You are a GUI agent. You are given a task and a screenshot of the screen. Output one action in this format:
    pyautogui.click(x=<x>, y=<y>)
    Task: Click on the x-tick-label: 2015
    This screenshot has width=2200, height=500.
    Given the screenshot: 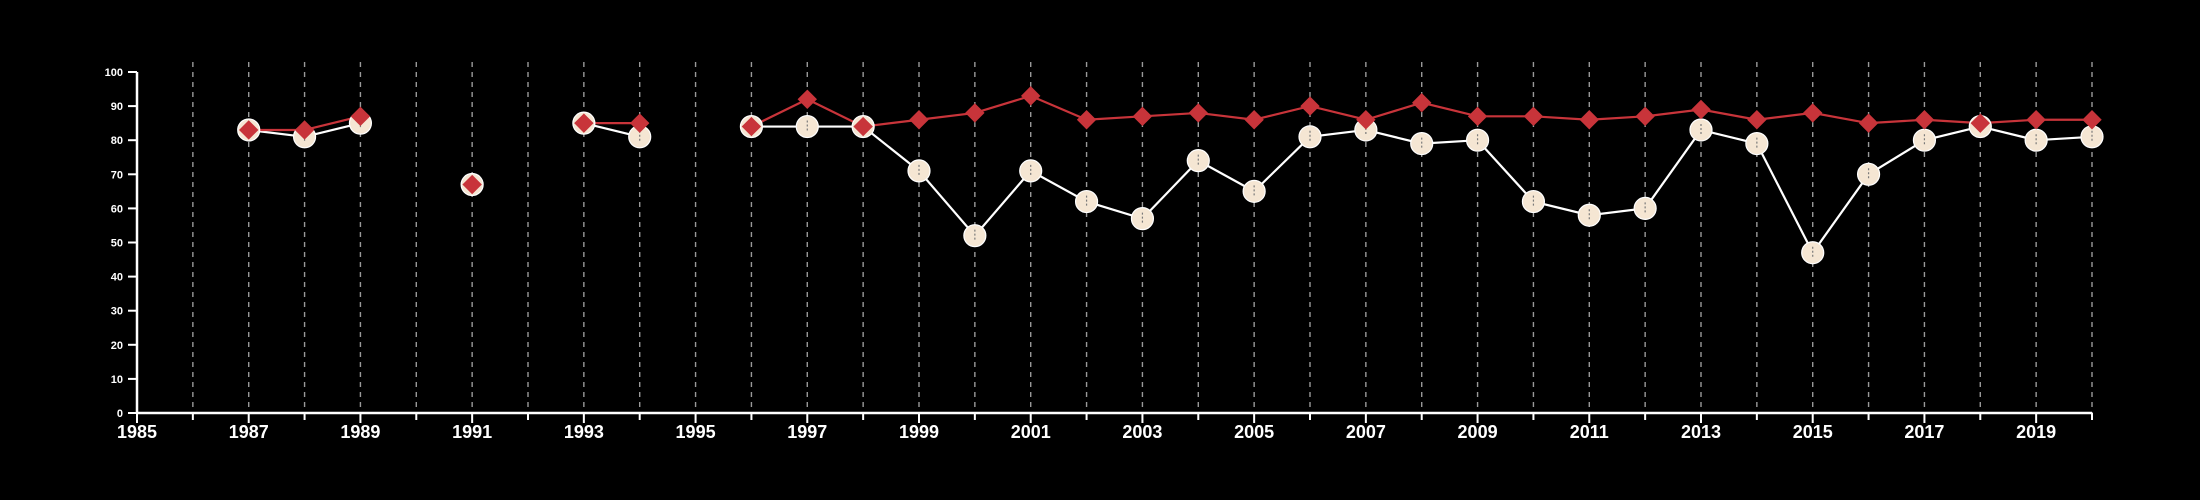 What is the action you would take?
    pyautogui.click(x=1813, y=432)
    